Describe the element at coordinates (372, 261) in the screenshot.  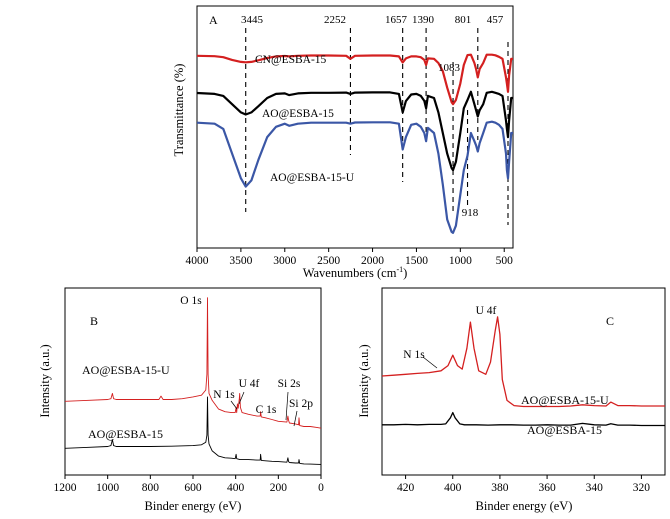
I see `x-tick-label: 2000` at that location.